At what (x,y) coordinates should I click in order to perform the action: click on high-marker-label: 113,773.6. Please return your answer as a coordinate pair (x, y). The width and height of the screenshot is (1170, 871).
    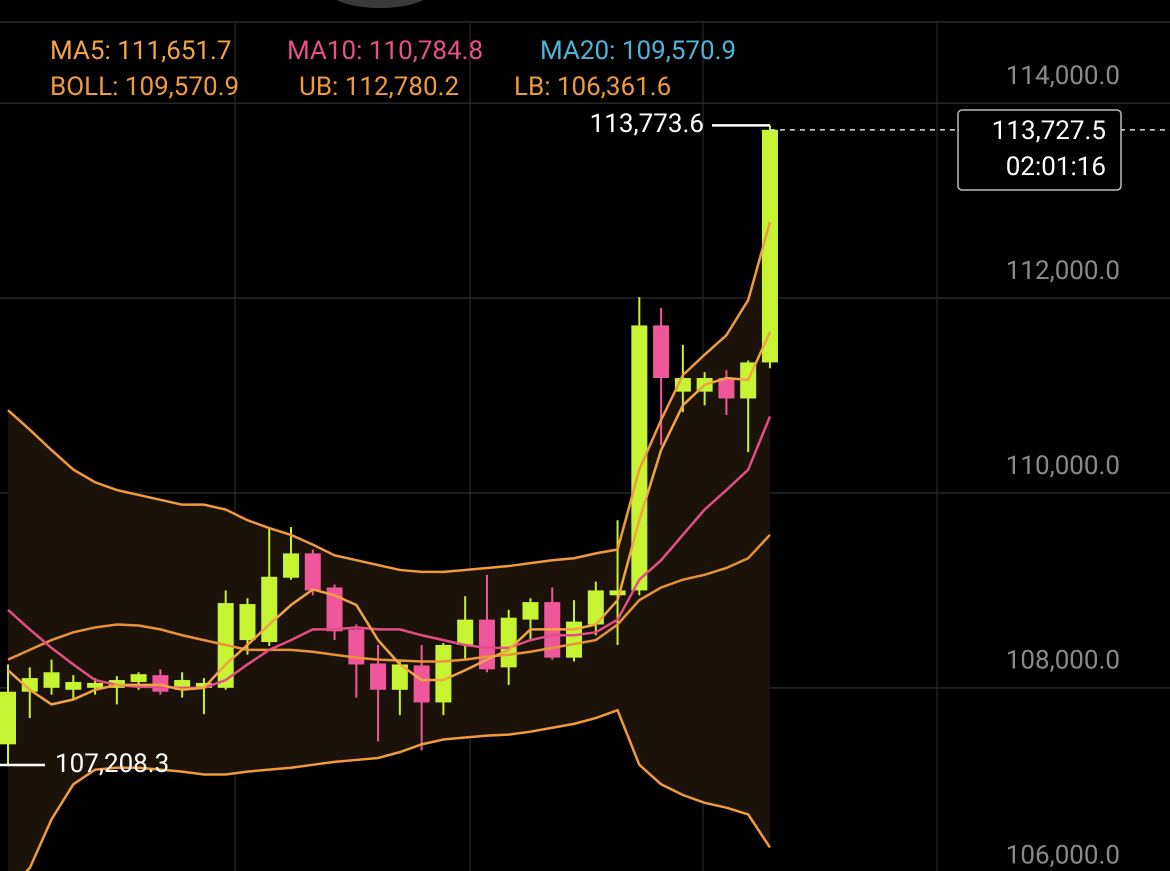
    Looking at the image, I should click on (647, 124).